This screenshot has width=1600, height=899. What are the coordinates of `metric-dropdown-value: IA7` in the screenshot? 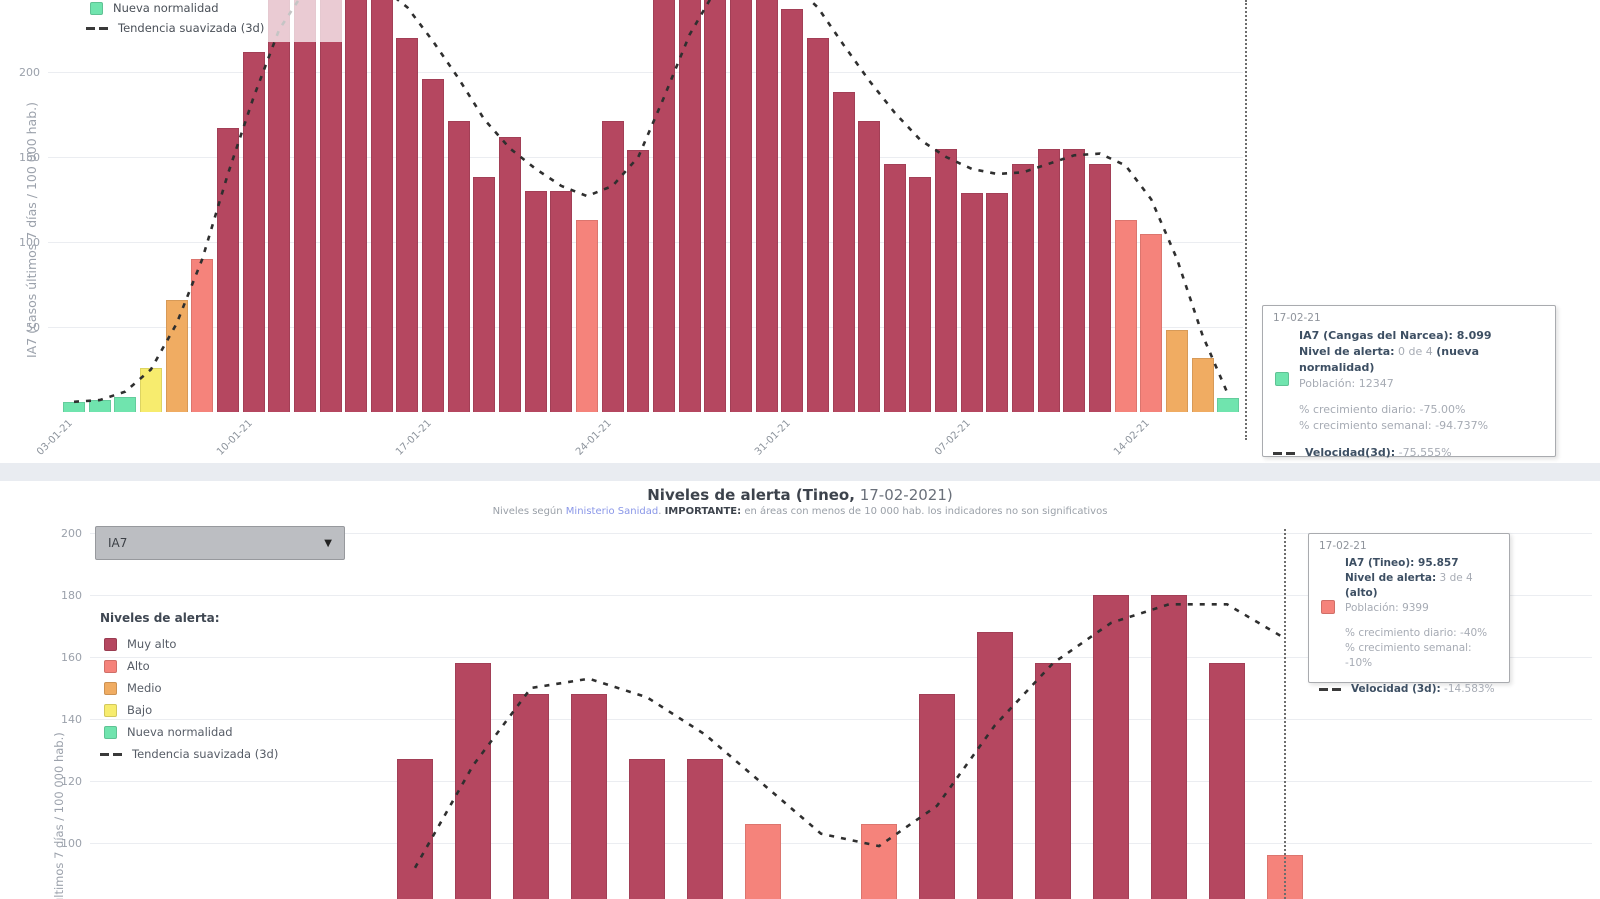 It's located at (118, 543).